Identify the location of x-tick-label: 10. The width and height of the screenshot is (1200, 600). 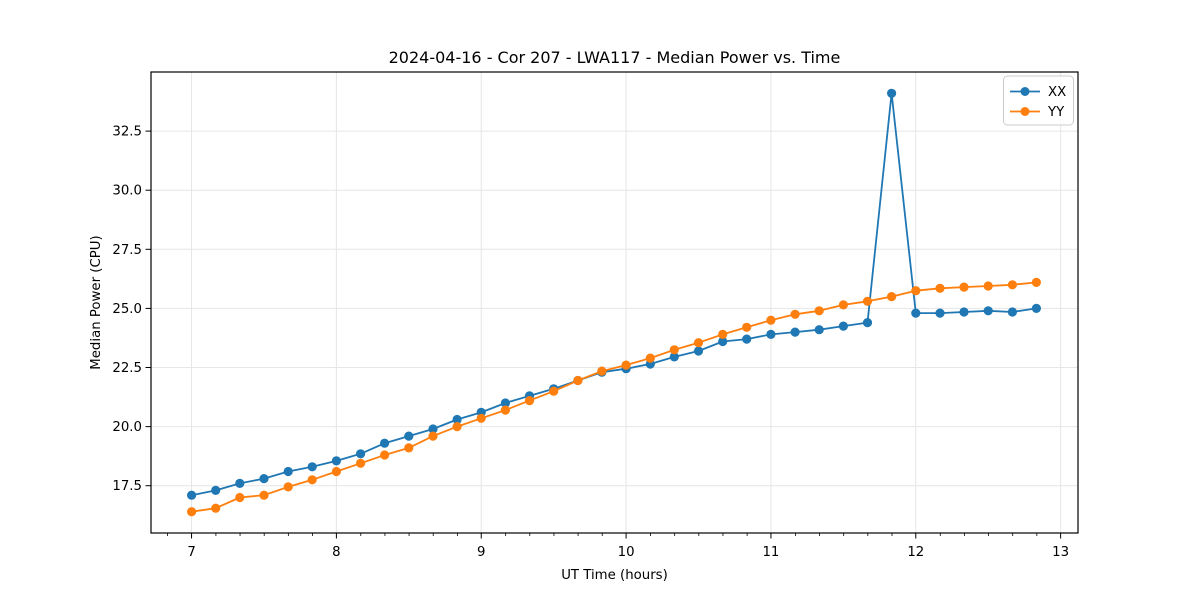
(626, 552).